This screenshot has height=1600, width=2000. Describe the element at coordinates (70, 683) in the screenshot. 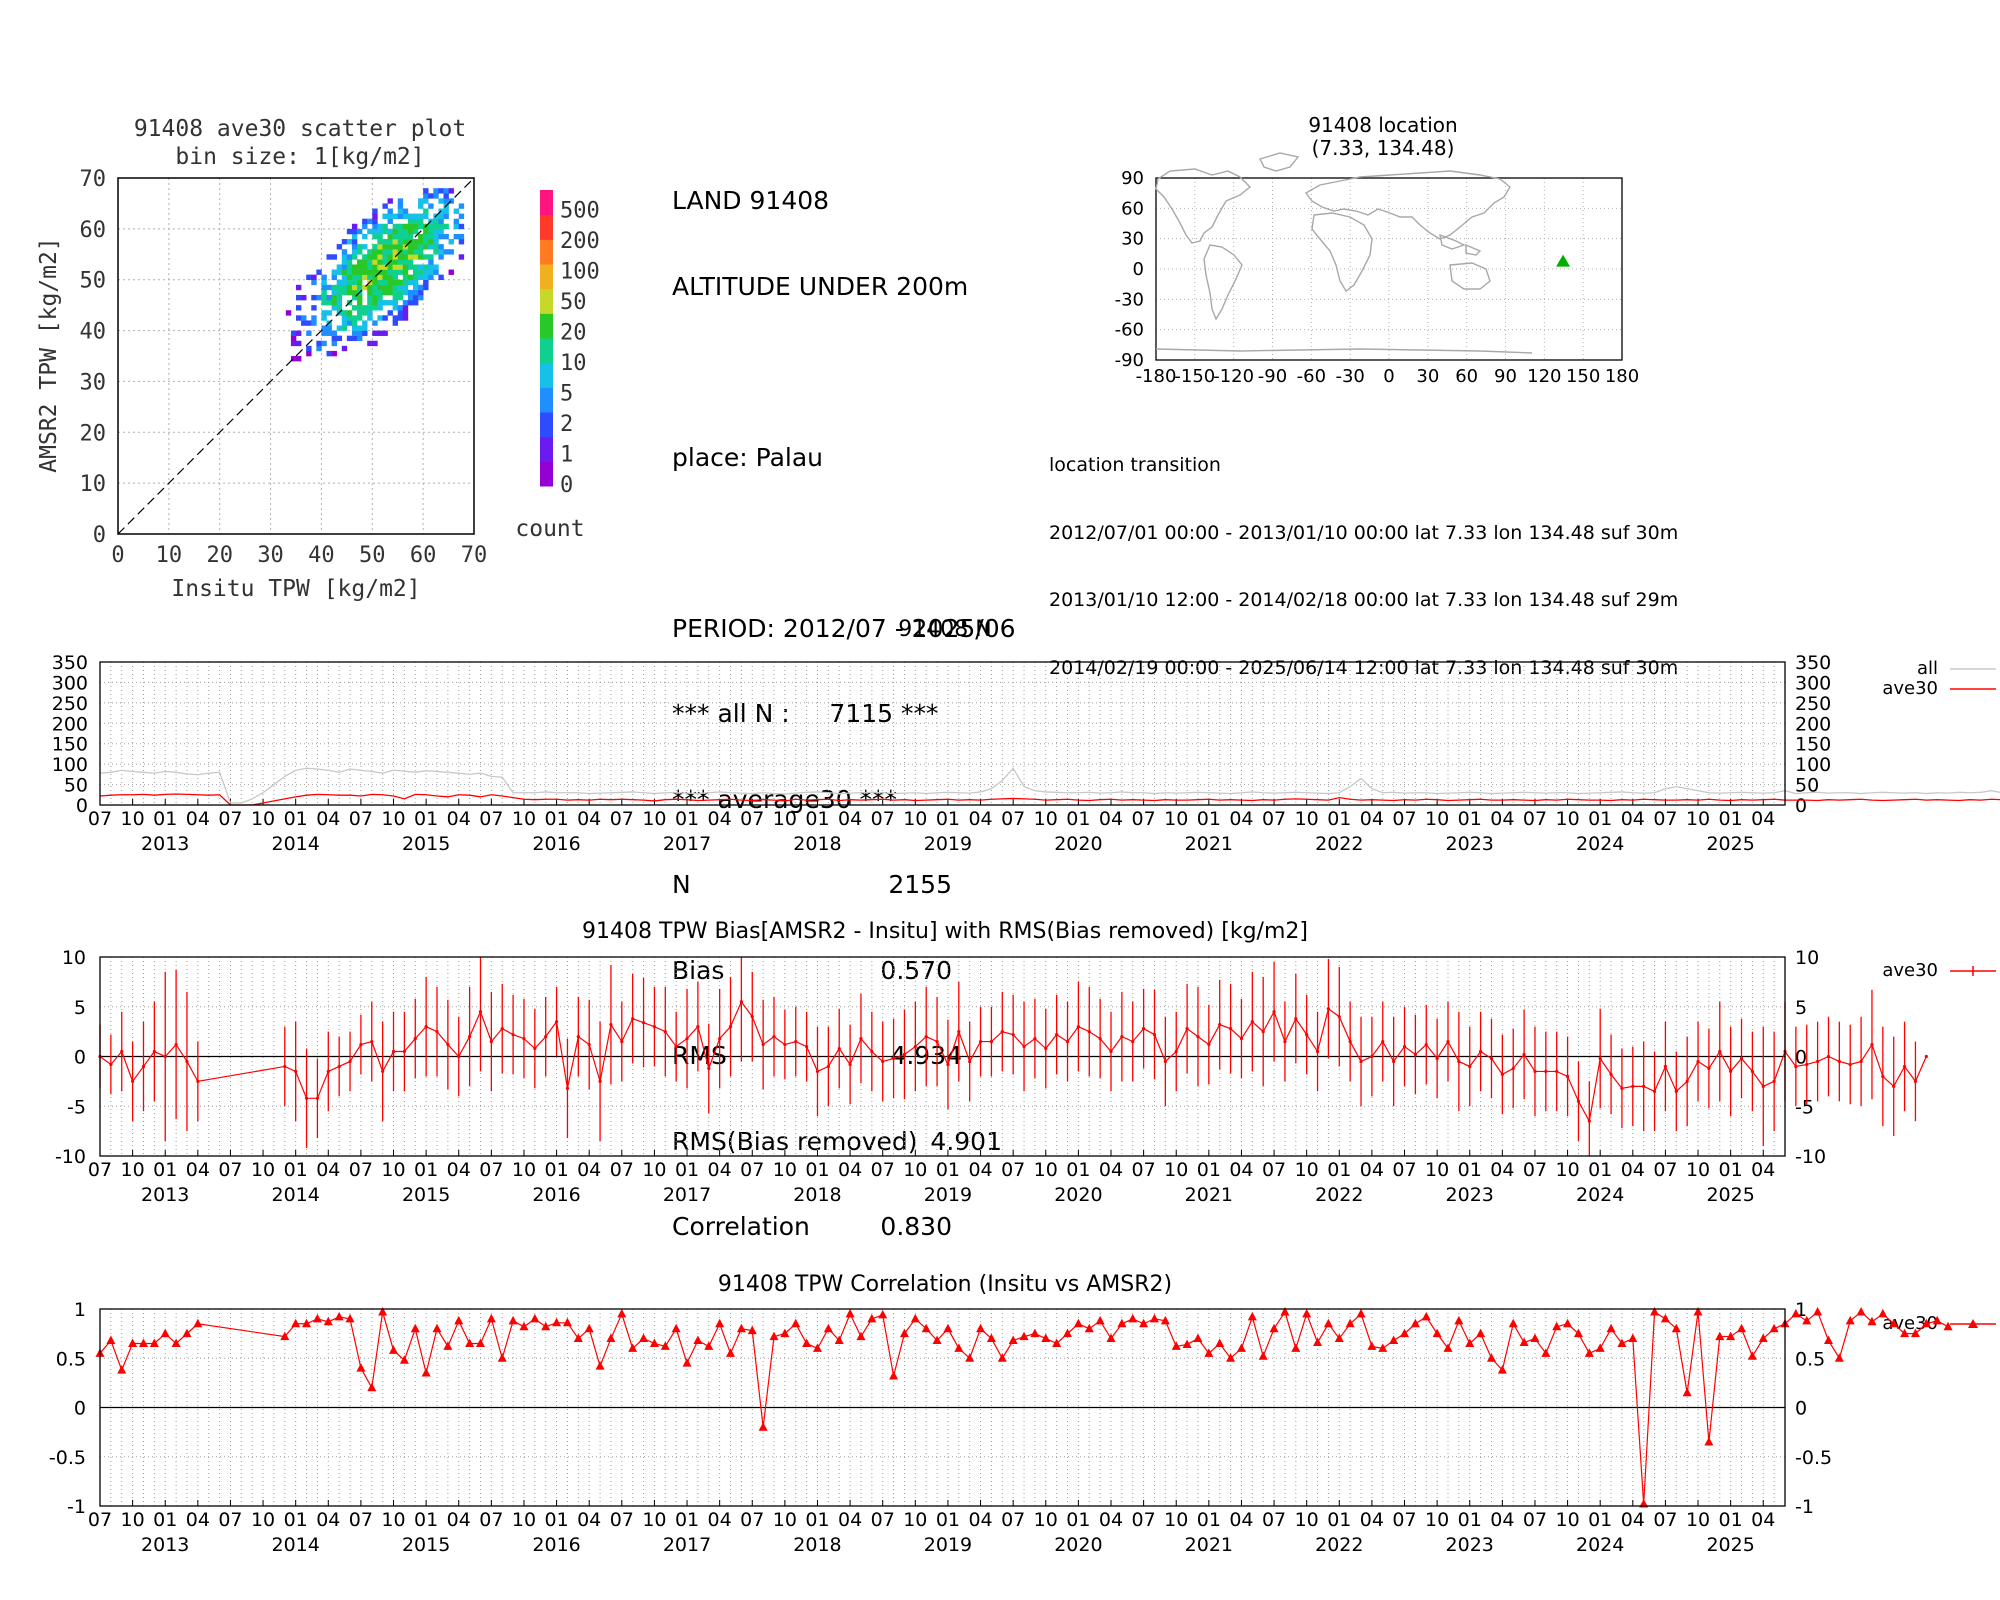

I see `y-tick-label-left: 300` at that location.